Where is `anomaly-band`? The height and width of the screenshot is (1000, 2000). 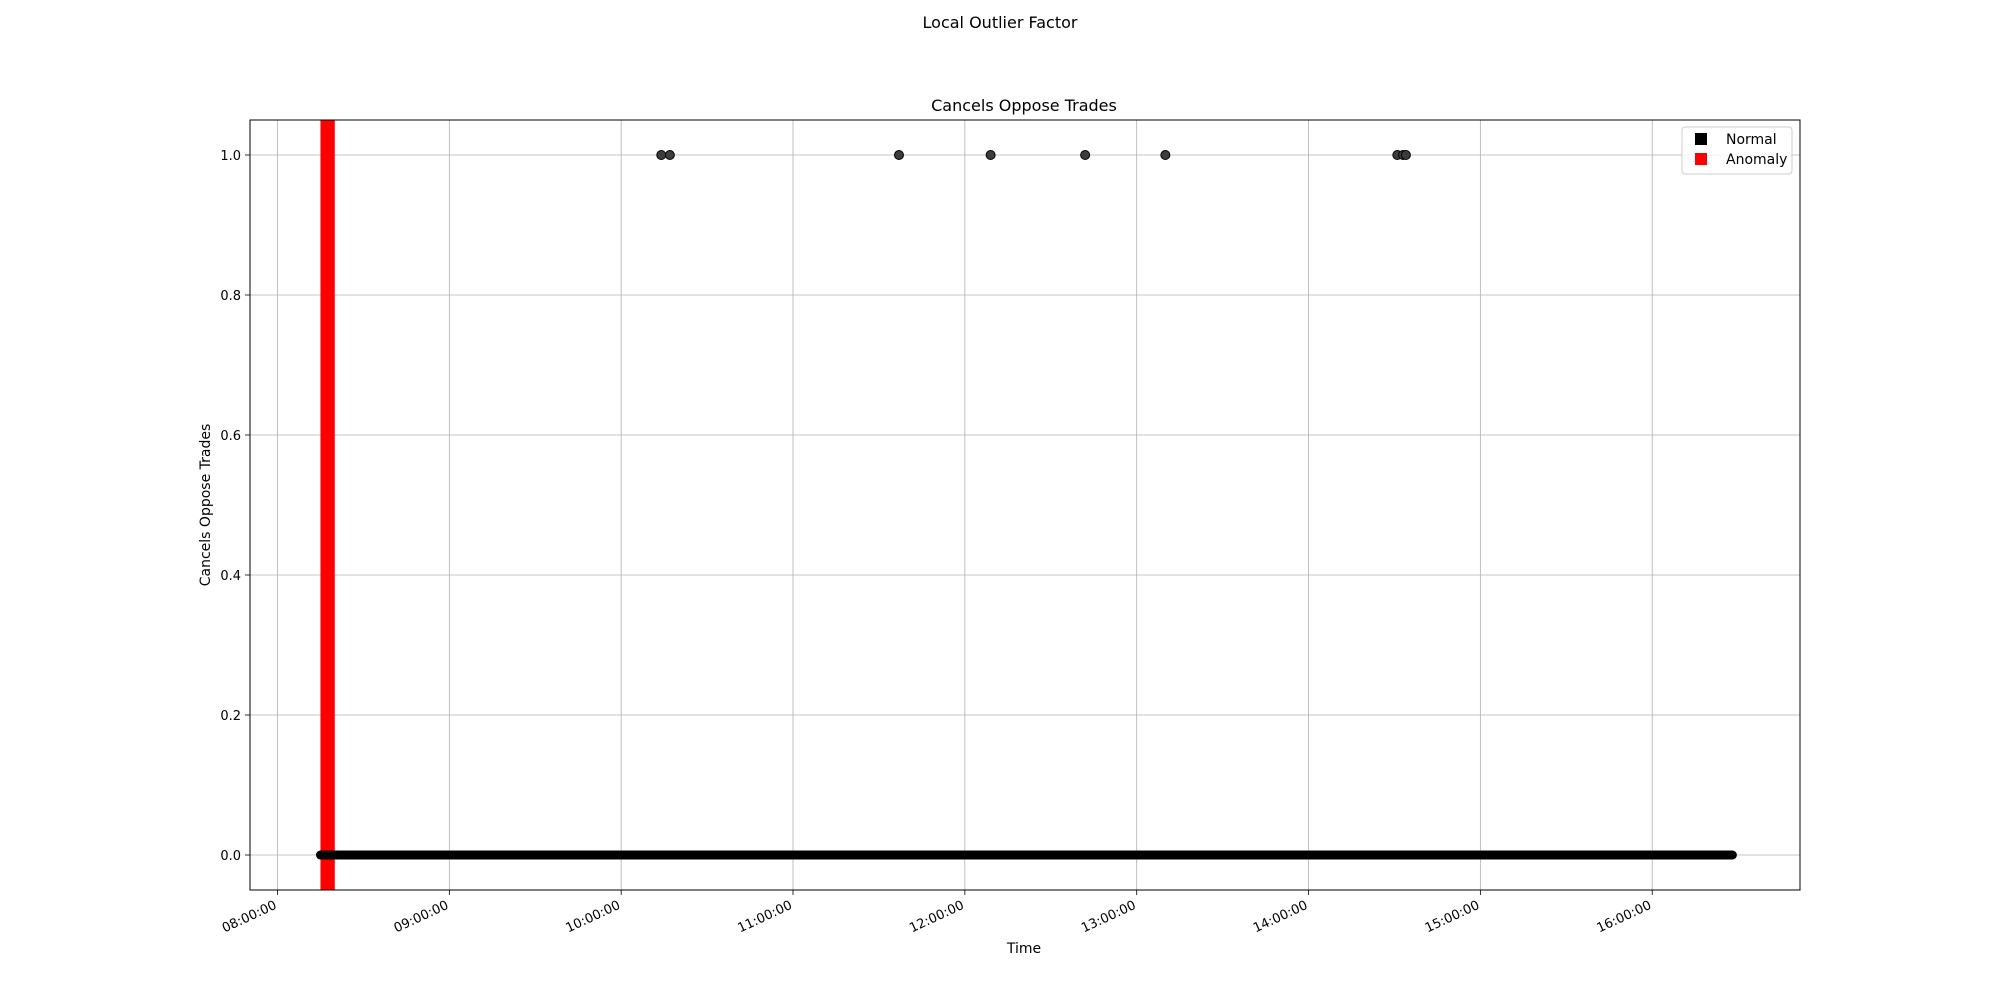 anomaly-band is located at coordinates (327, 505).